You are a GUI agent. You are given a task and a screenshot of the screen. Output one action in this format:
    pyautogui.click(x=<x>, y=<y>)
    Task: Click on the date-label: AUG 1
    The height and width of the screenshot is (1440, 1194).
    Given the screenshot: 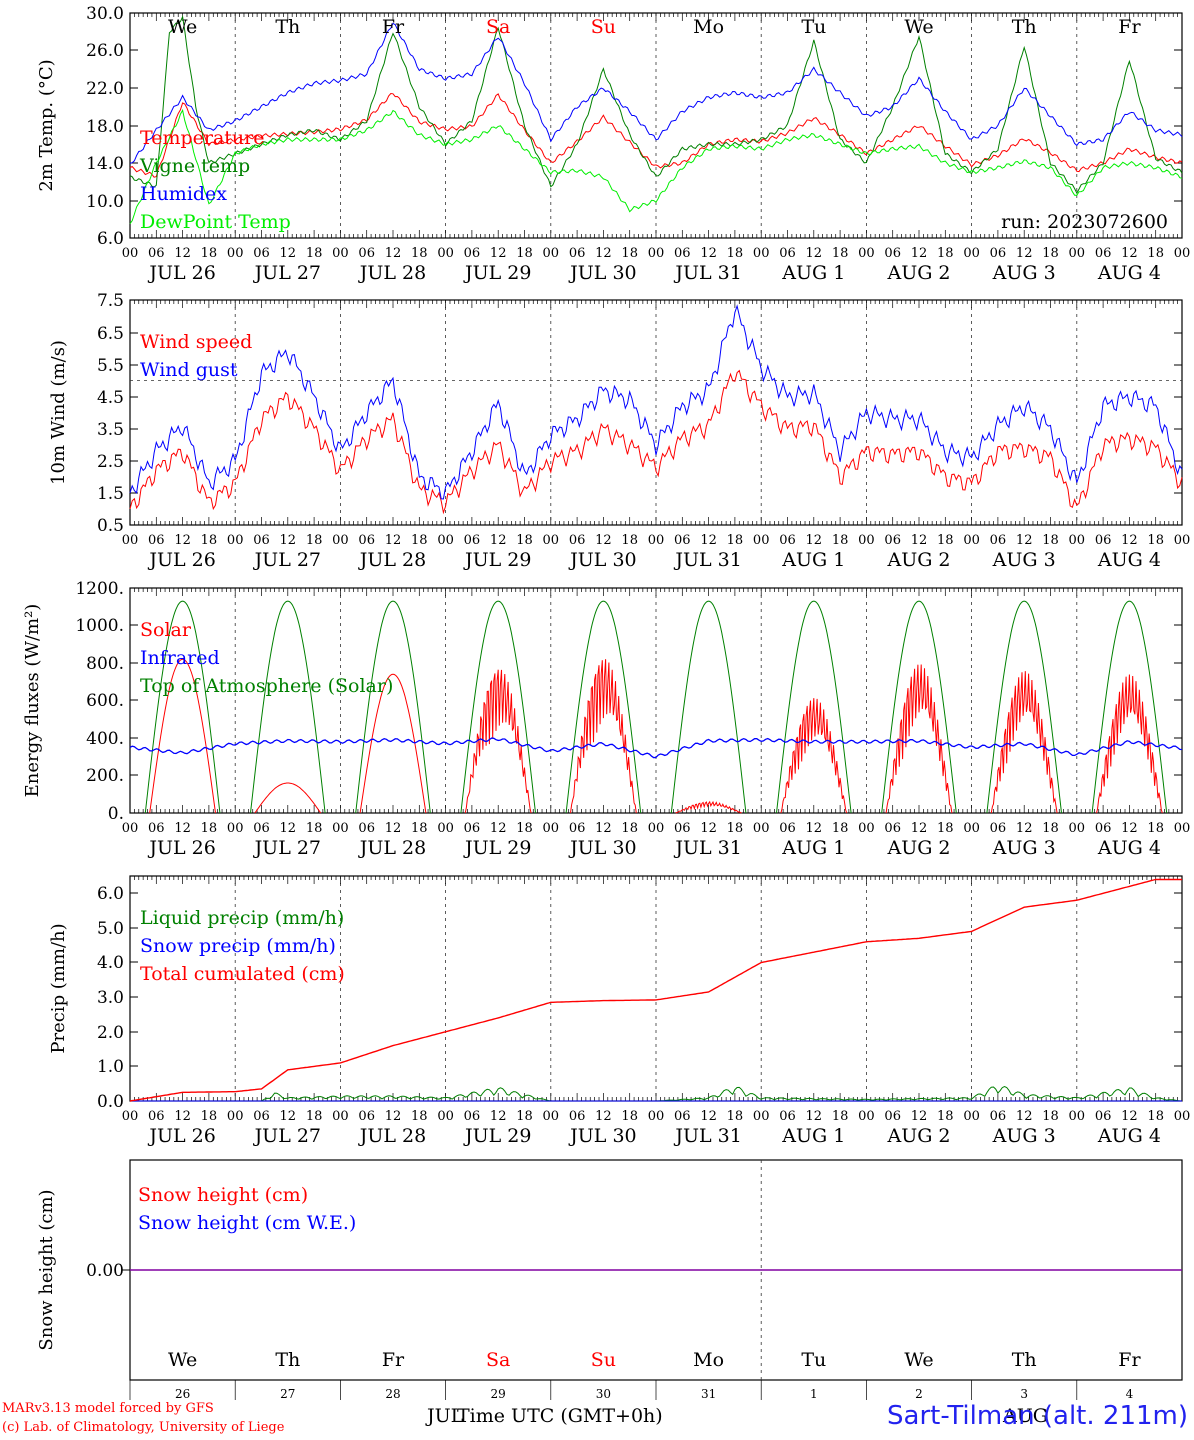 What is the action you would take?
    pyautogui.click(x=813, y=273)
    